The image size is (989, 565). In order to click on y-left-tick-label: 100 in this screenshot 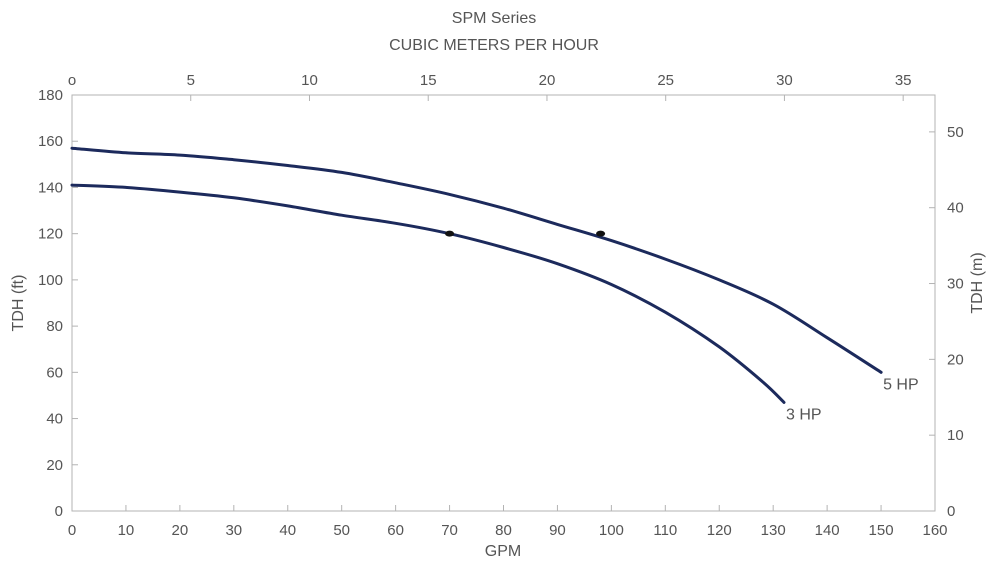, I will do `click(50, 280)`.